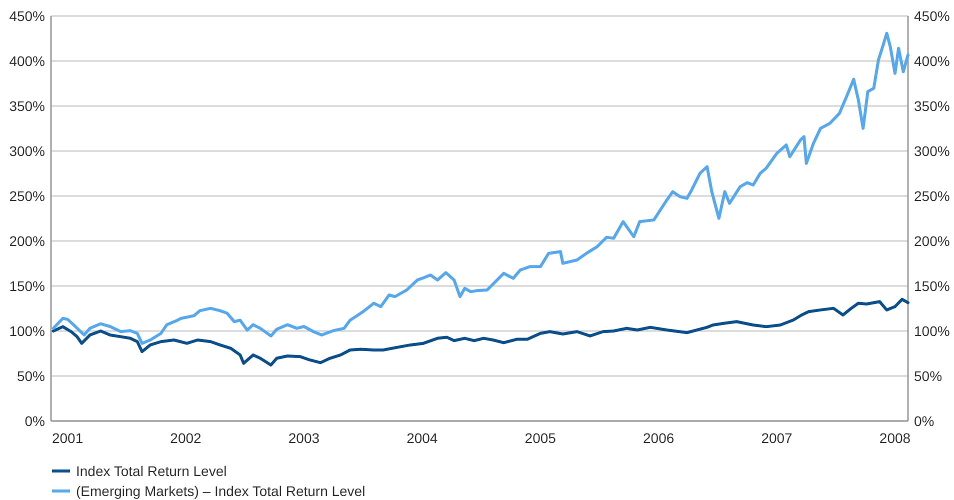  What do you see at coordinates (27, 240) in the screenshot?
I see `y-tick-label: 200%` at bounding box center [27, 240].